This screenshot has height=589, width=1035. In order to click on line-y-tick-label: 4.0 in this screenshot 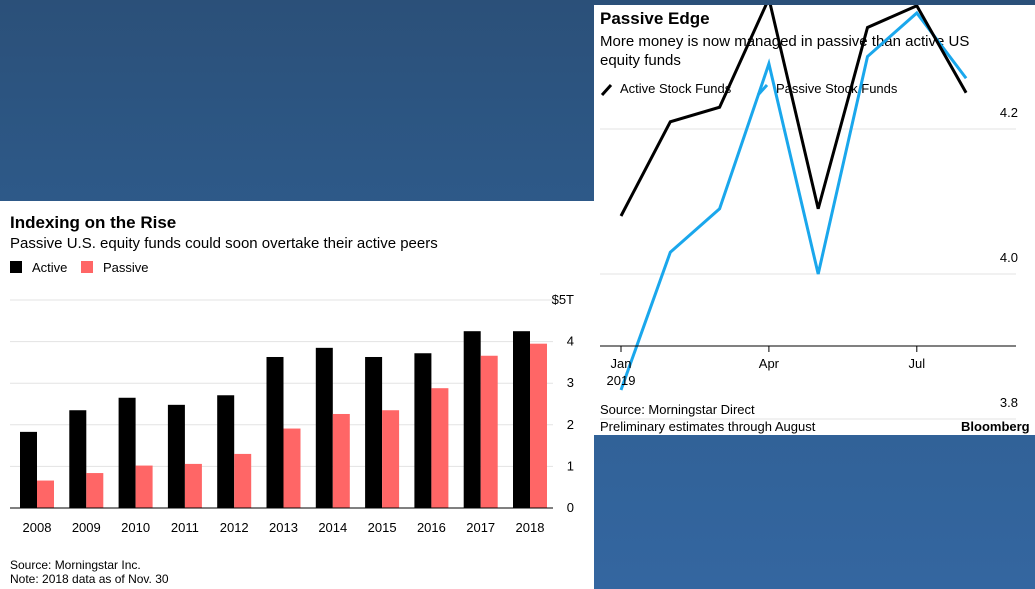, I will do `click(1009, 257)`.